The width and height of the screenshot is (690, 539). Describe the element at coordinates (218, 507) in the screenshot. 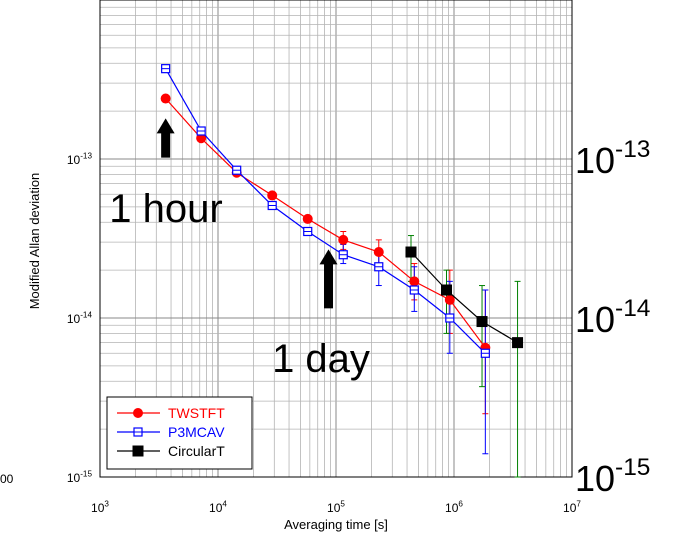

I see `x-tick-label: 10⁴` at that location.